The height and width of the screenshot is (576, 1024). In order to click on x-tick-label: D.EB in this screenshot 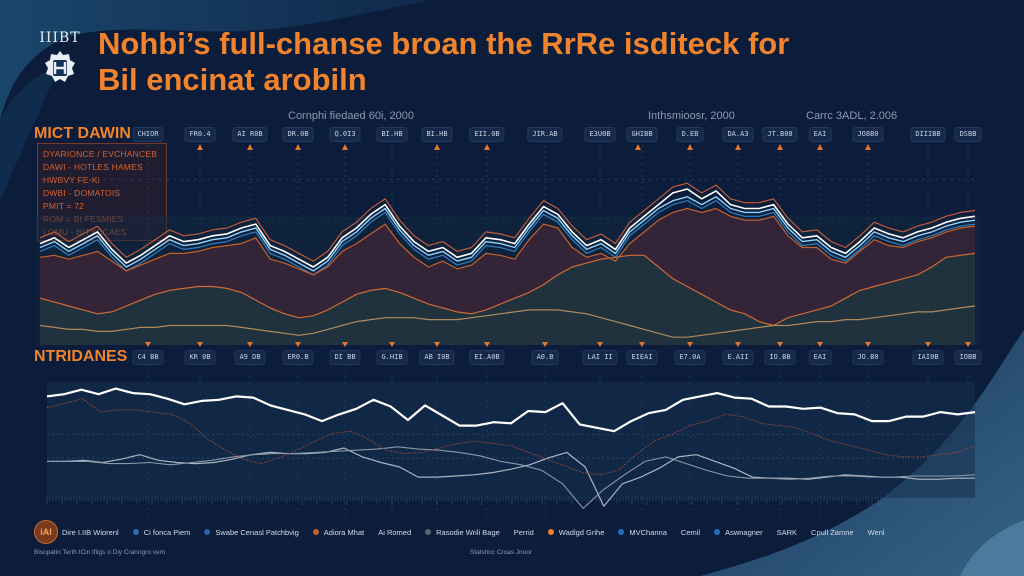, I will do `click(690, 134)`.